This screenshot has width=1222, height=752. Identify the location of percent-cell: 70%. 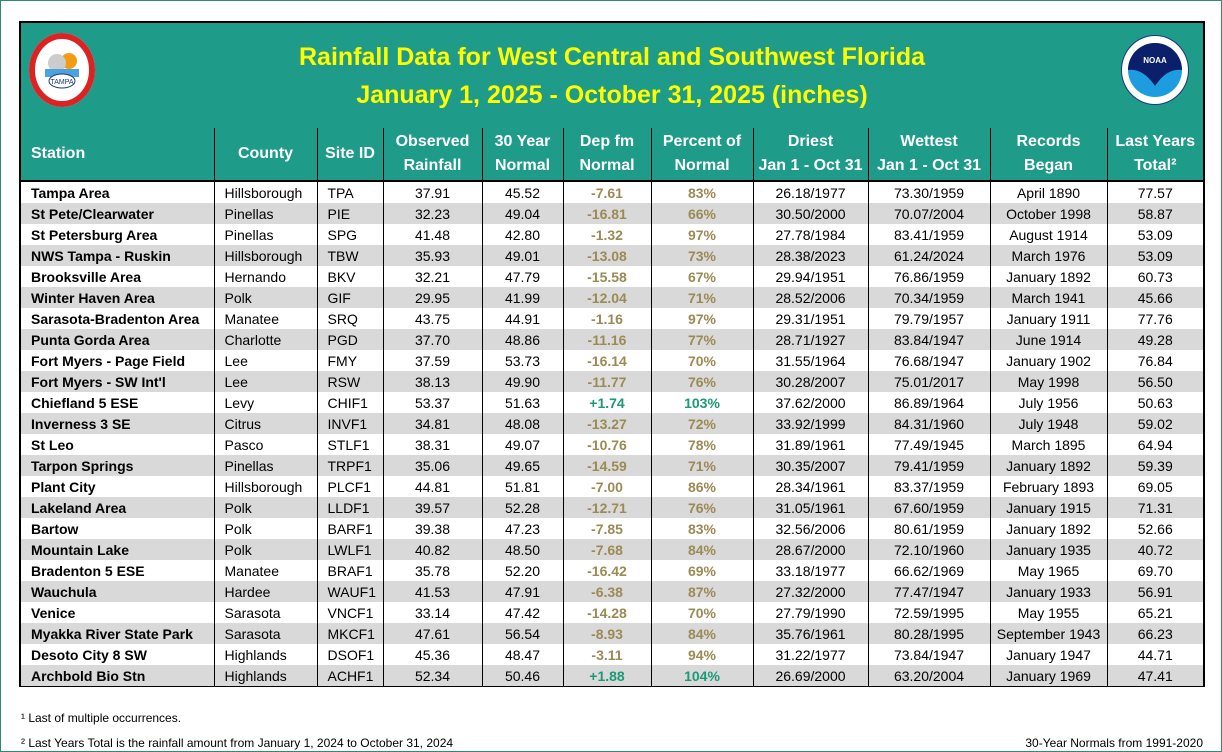
(701, 360).